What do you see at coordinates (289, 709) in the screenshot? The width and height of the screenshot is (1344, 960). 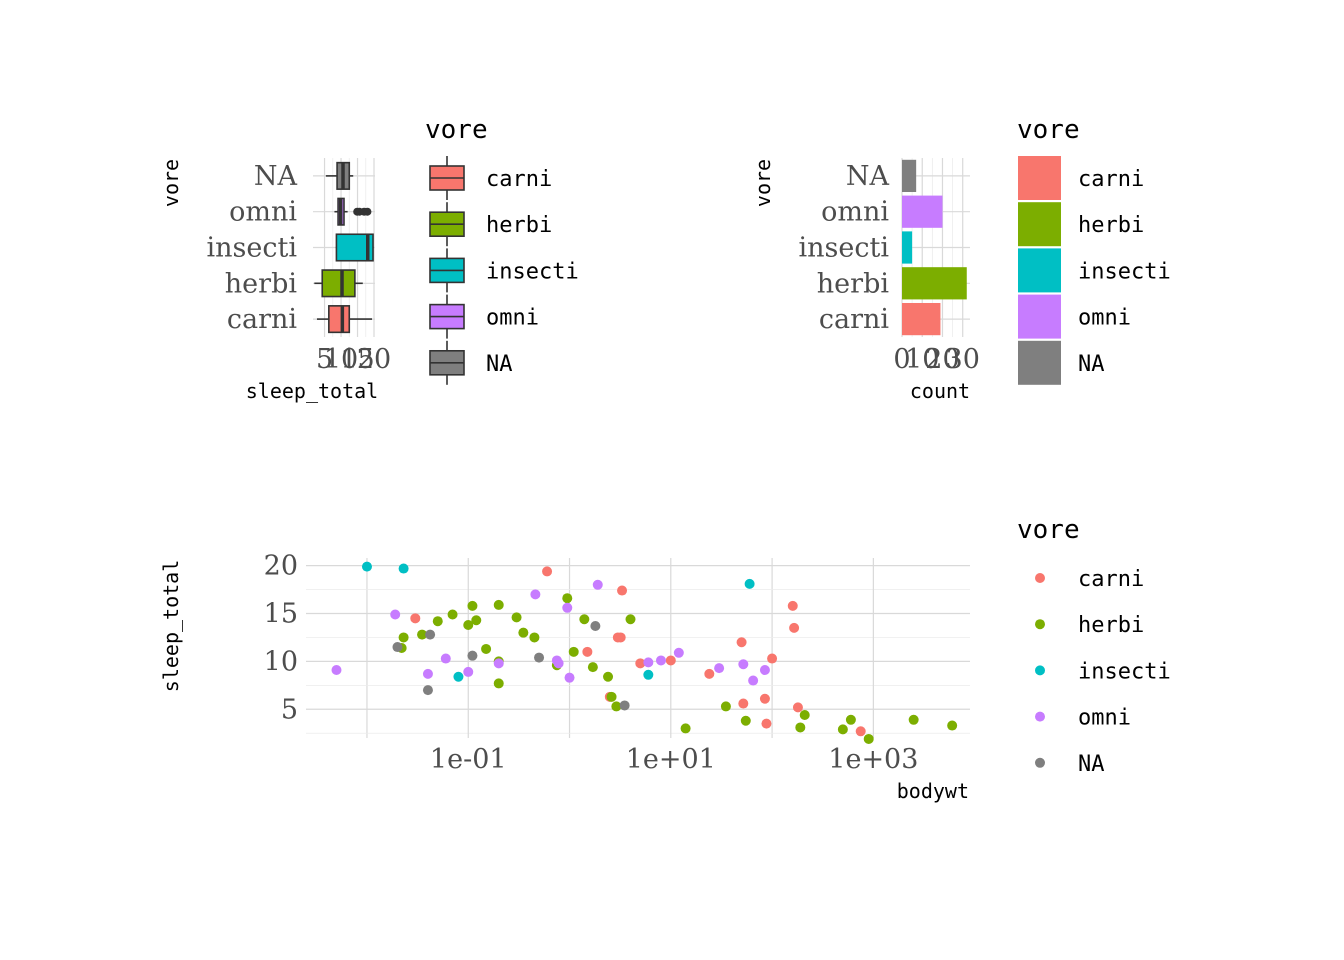 I see `scatter-y-tick-label: 5` at bounding box center [289, 709].